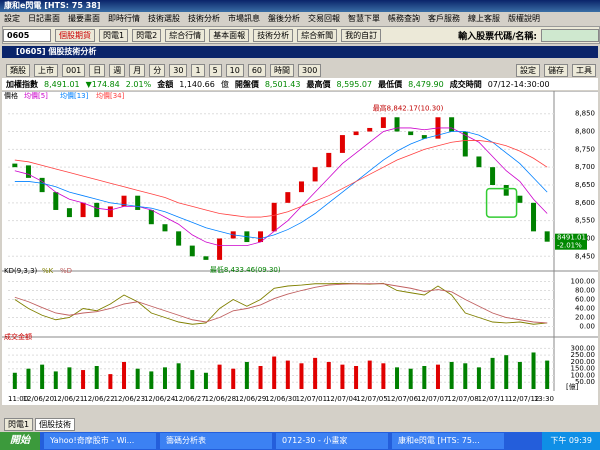 The image size is (600, 450). What do you see at coordinates (300, 52) in the screenshot?
I see `panel-title: [0605] 個股技術分析` at bounding box center [300, 52].